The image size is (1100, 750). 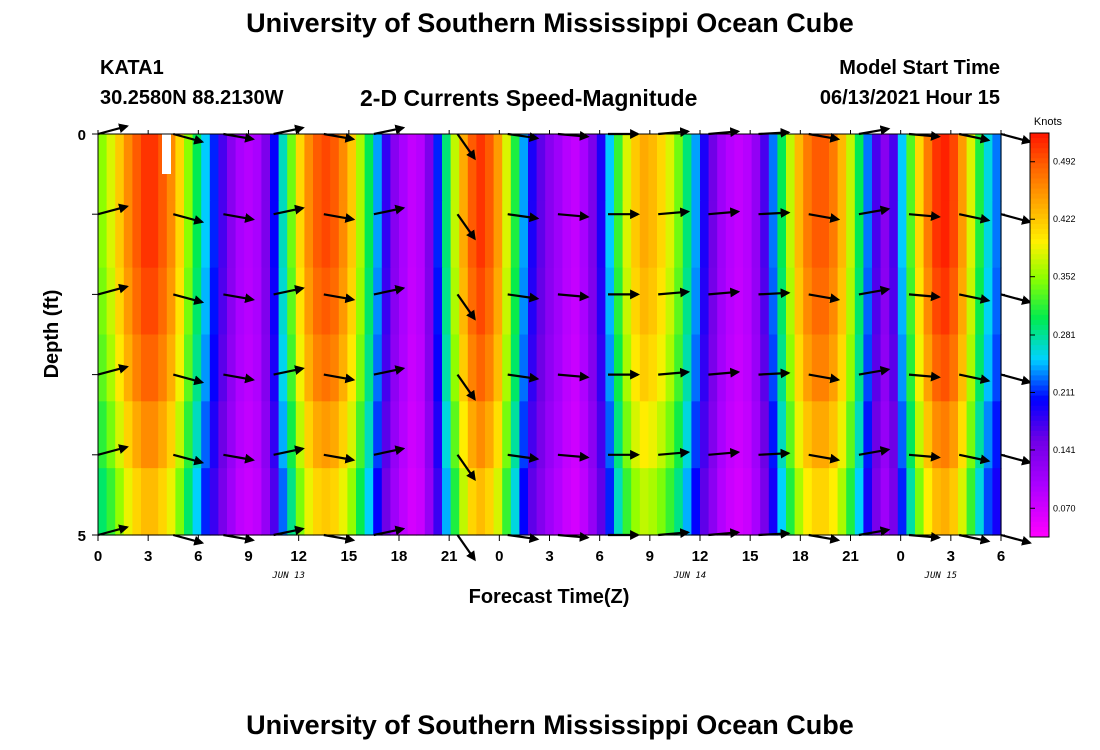 I want to click on x-tick-label: 3, so click(x=549, y=556).